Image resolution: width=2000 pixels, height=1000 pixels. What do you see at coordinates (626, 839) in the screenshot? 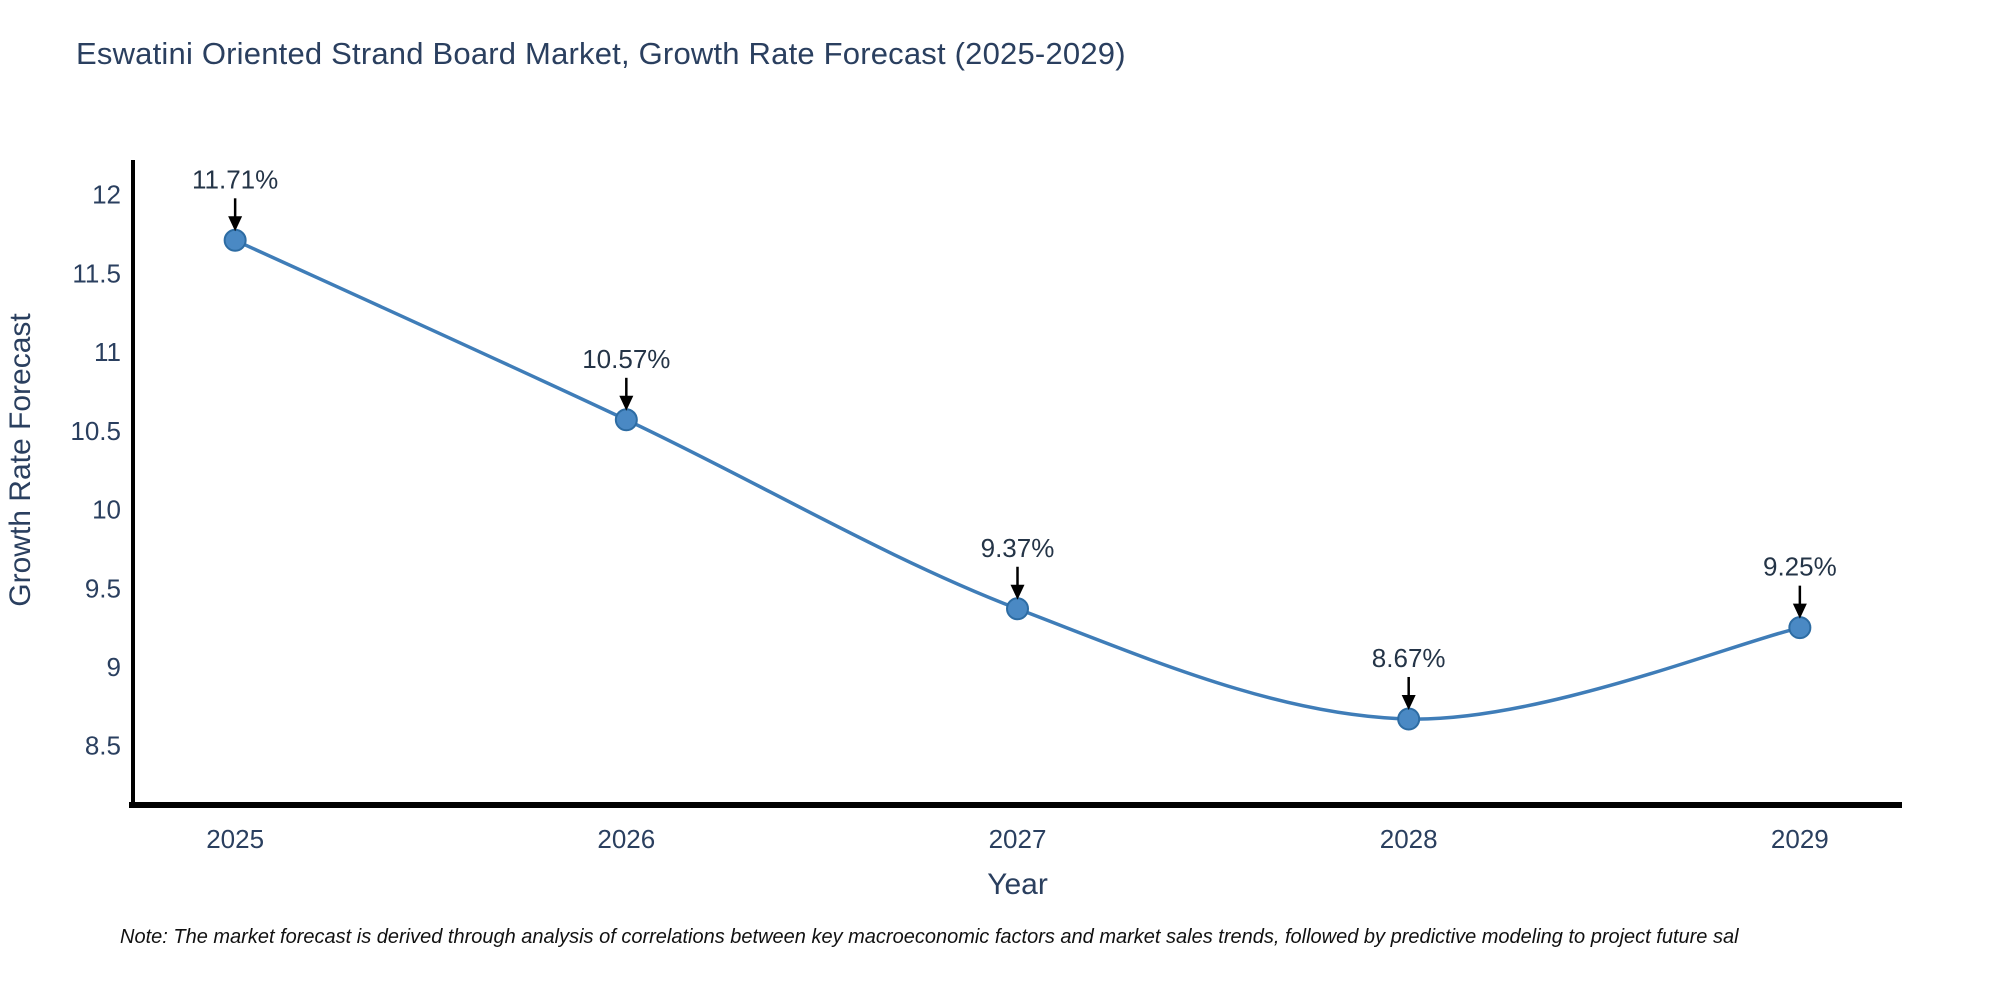
I see `x-tick-label: 2026` at bounding box center [626, 839].